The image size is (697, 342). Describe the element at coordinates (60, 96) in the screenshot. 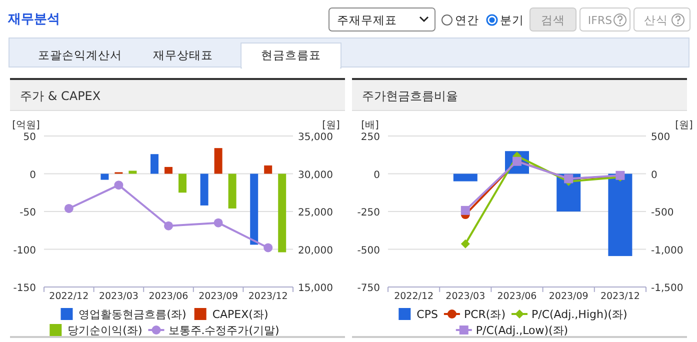

I see `chart-title: 주가 & CAPEX` at that location.